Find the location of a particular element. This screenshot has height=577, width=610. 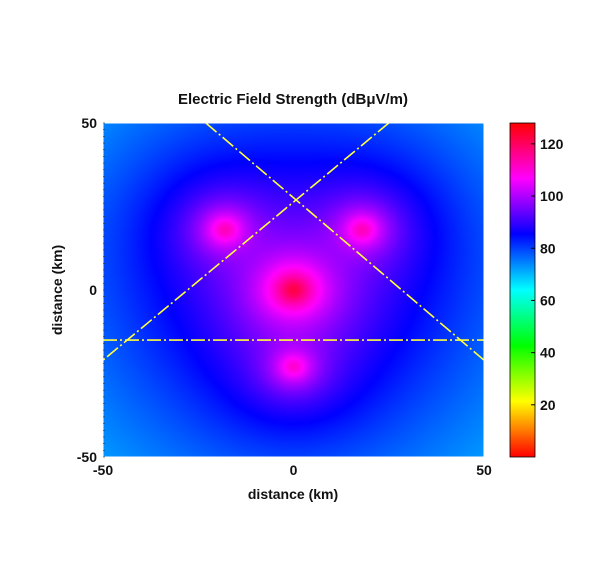

y-tick-label: 50 is located at coordinates (89, 123).